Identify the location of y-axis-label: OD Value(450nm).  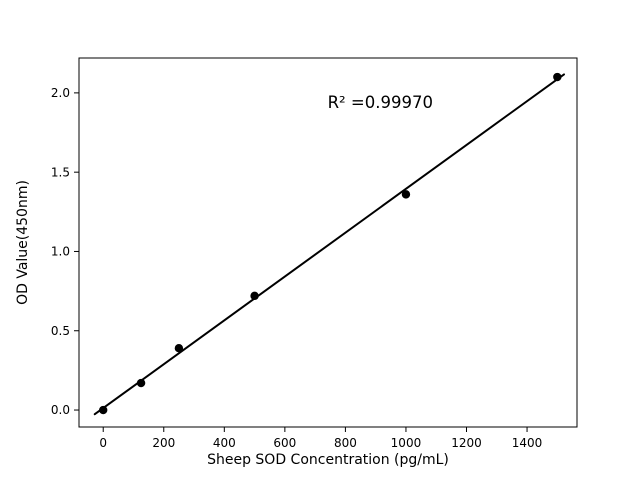
(23, 242).